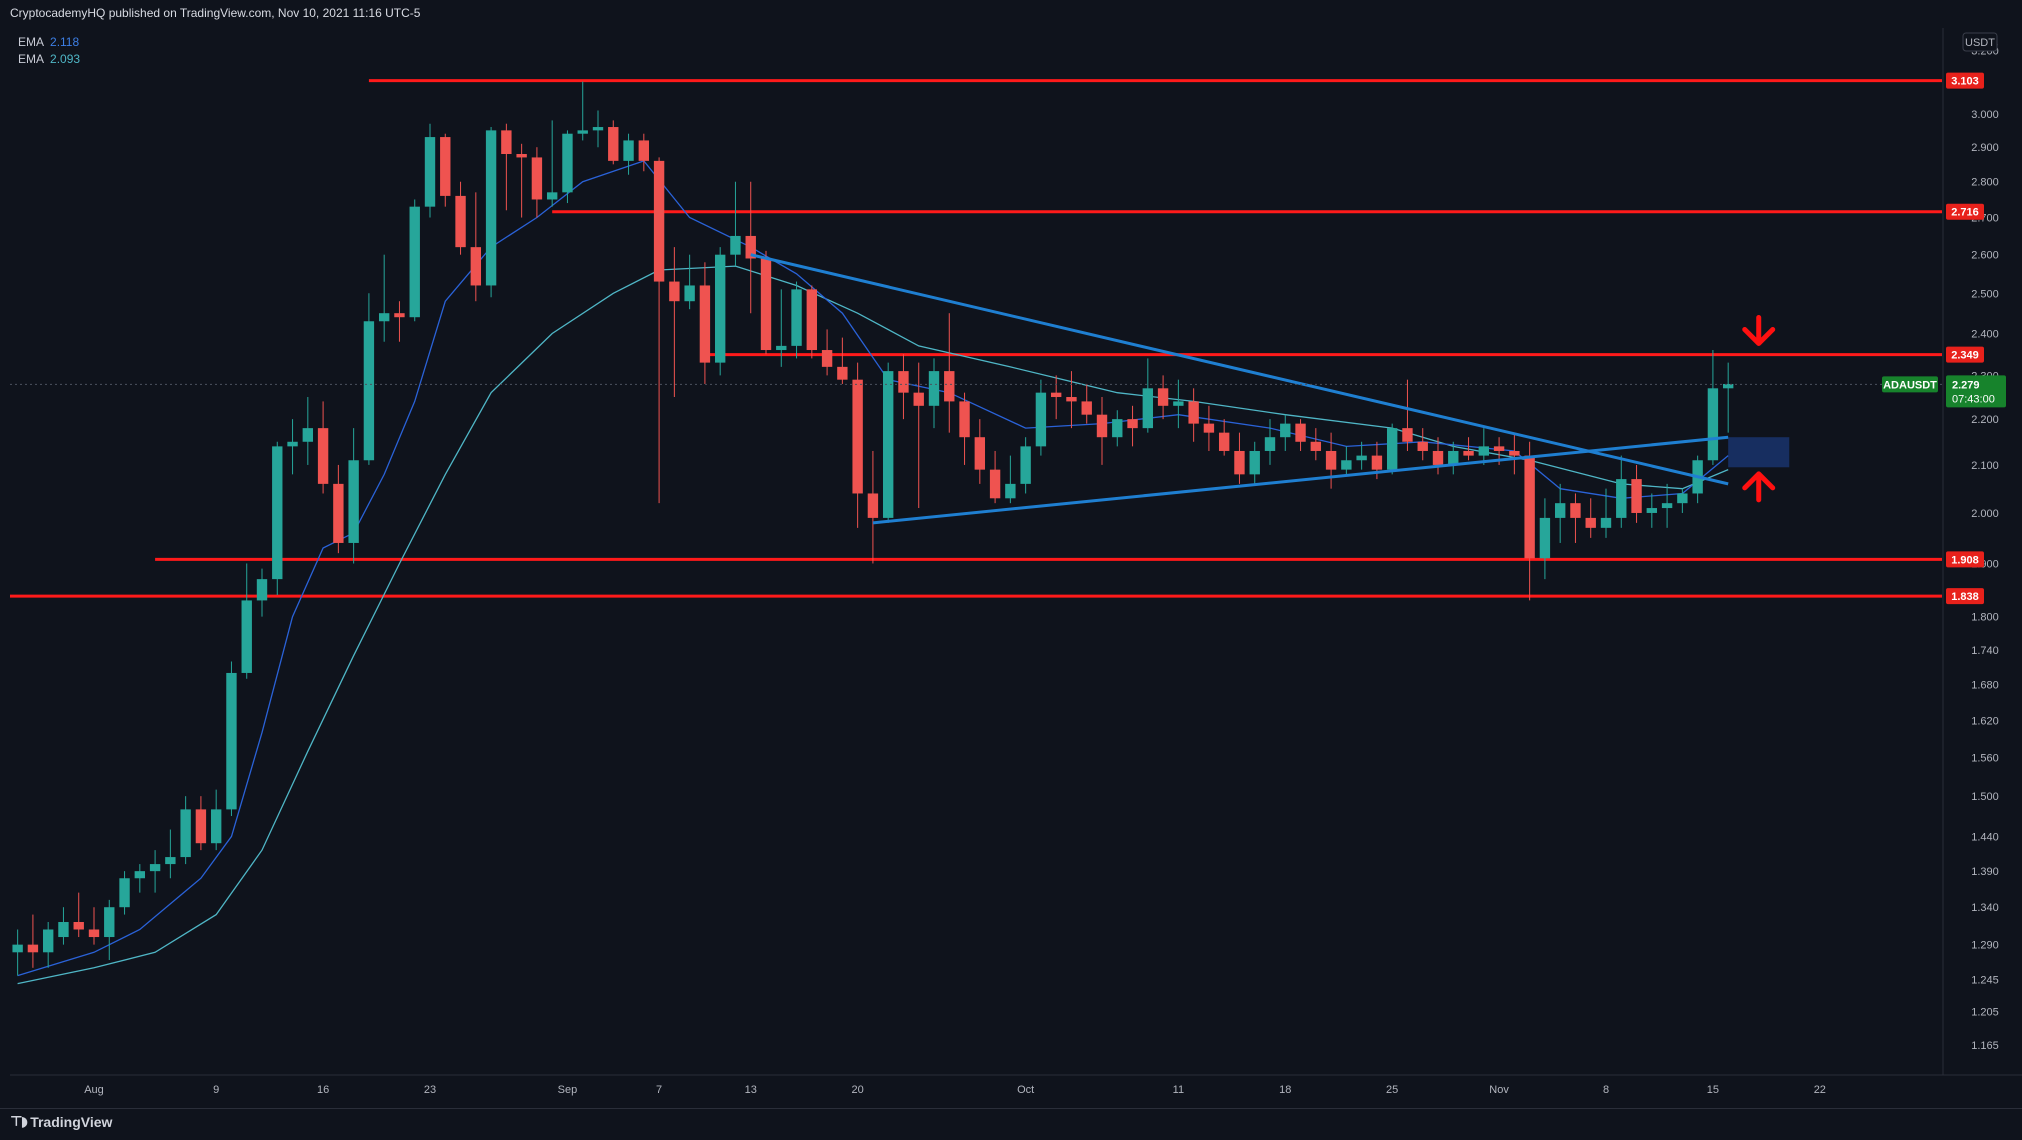 The height and width of the screenshot is (1140, 2022). Describe the element at coordinates (61, 1122) in the screenshot. I see `tradingview-brand: ⊤◗ TradingView` at that location.